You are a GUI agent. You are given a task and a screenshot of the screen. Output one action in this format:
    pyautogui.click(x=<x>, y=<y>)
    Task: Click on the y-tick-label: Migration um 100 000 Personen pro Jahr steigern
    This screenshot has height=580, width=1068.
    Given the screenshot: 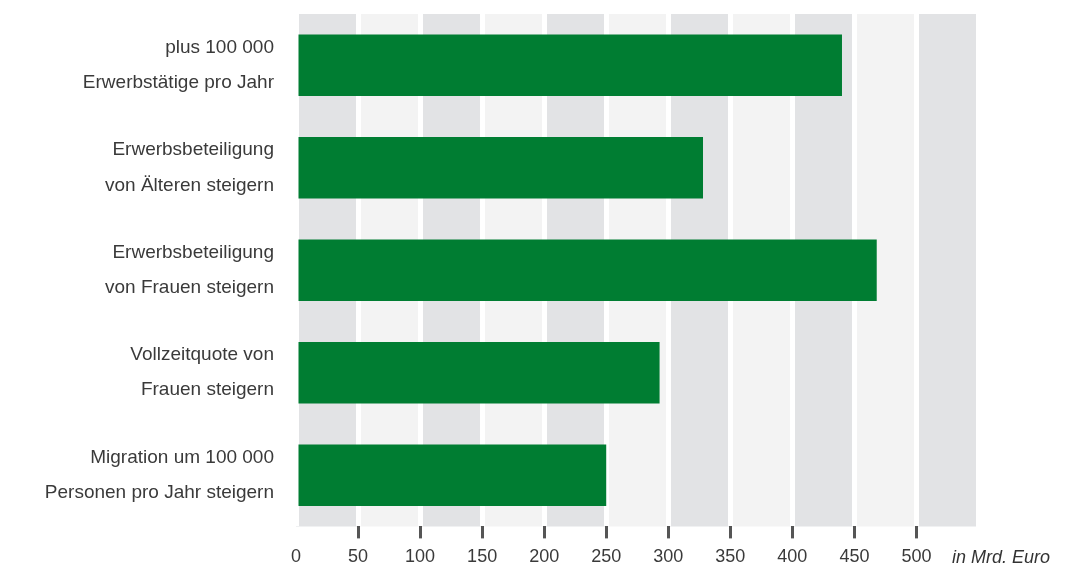 What is the action you would take?
    pyautogui.click(x=159, y=473)
    